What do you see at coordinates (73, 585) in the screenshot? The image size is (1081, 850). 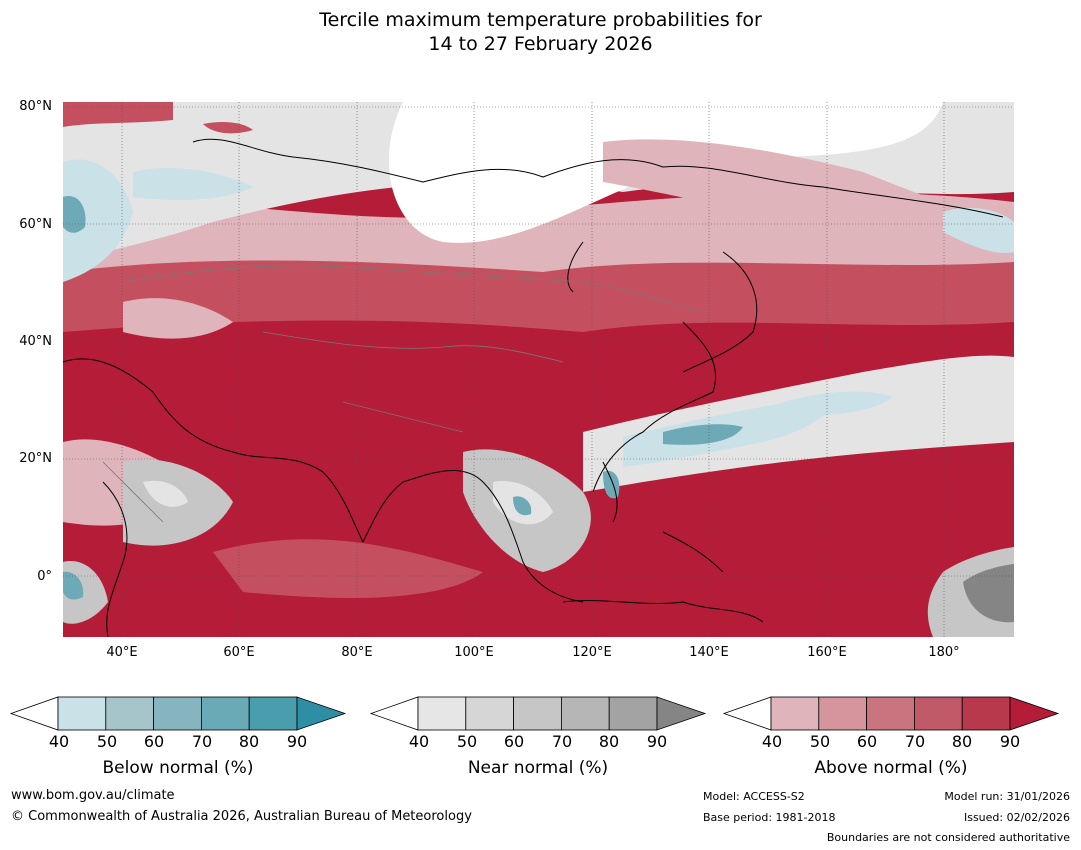 I see `east-africa-below-core` at bounding box center [73, 585].